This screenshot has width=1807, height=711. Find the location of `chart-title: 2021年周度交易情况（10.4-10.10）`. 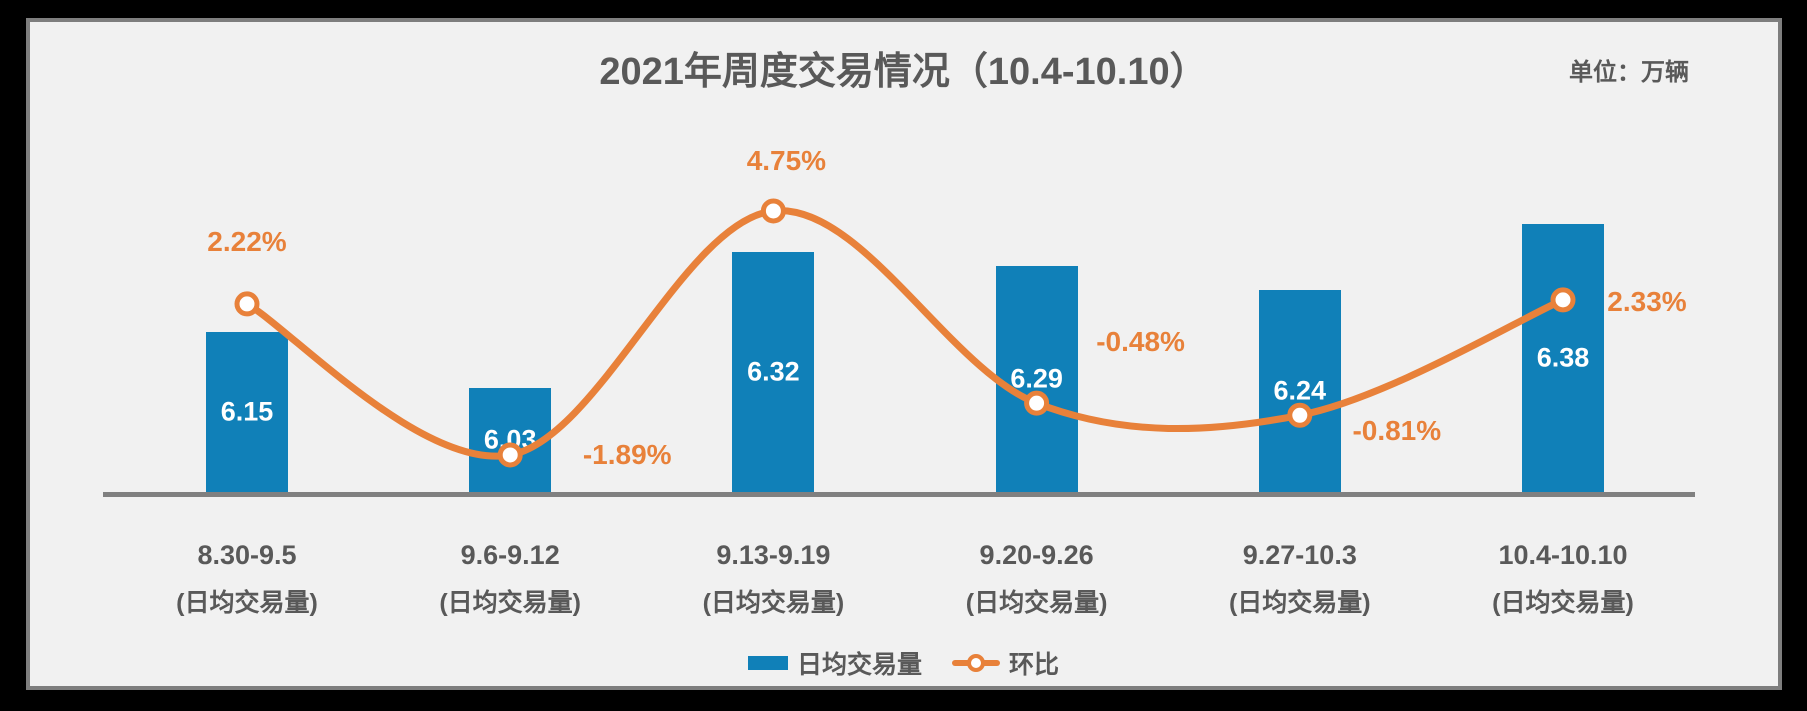

chart-title: 2021年周度交易情况（10.4-10.10） is located at coordinates (903, 72).